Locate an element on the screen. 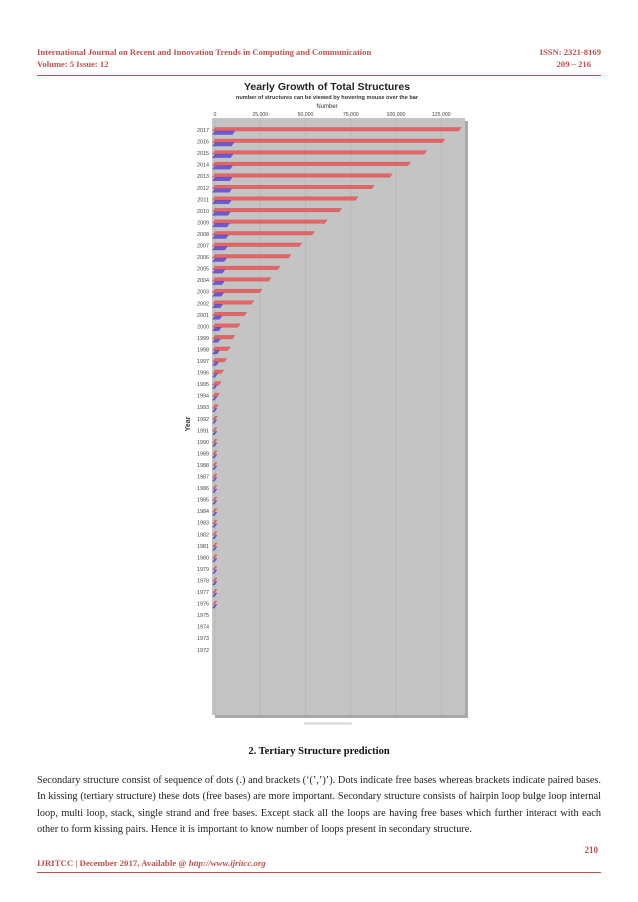 This screenshot has width=638, height=902. page-number: 210 is located at coordinates (591, 850).